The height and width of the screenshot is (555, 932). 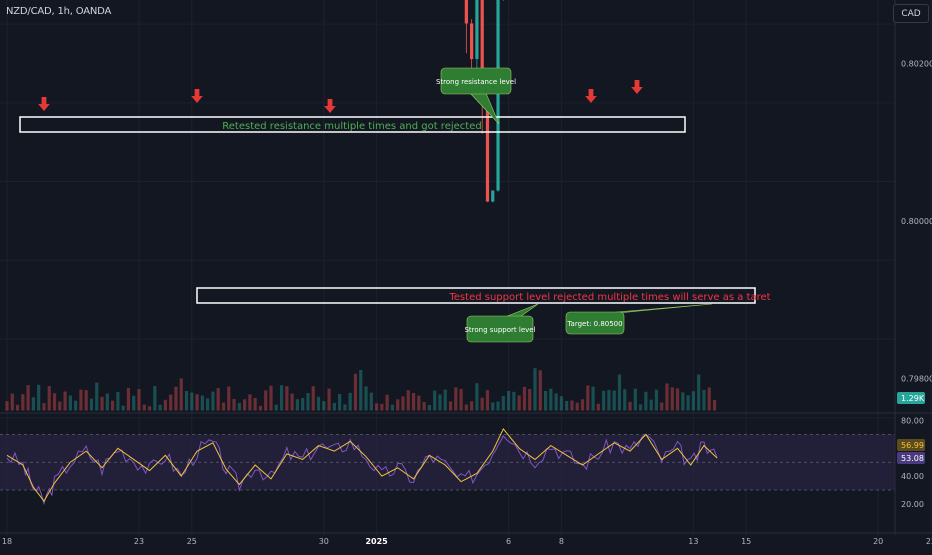 What do you see at coordinates (330, 106) in the screenshot?
I see `rejection-arrow-icon` at bounding box center [330, 106].